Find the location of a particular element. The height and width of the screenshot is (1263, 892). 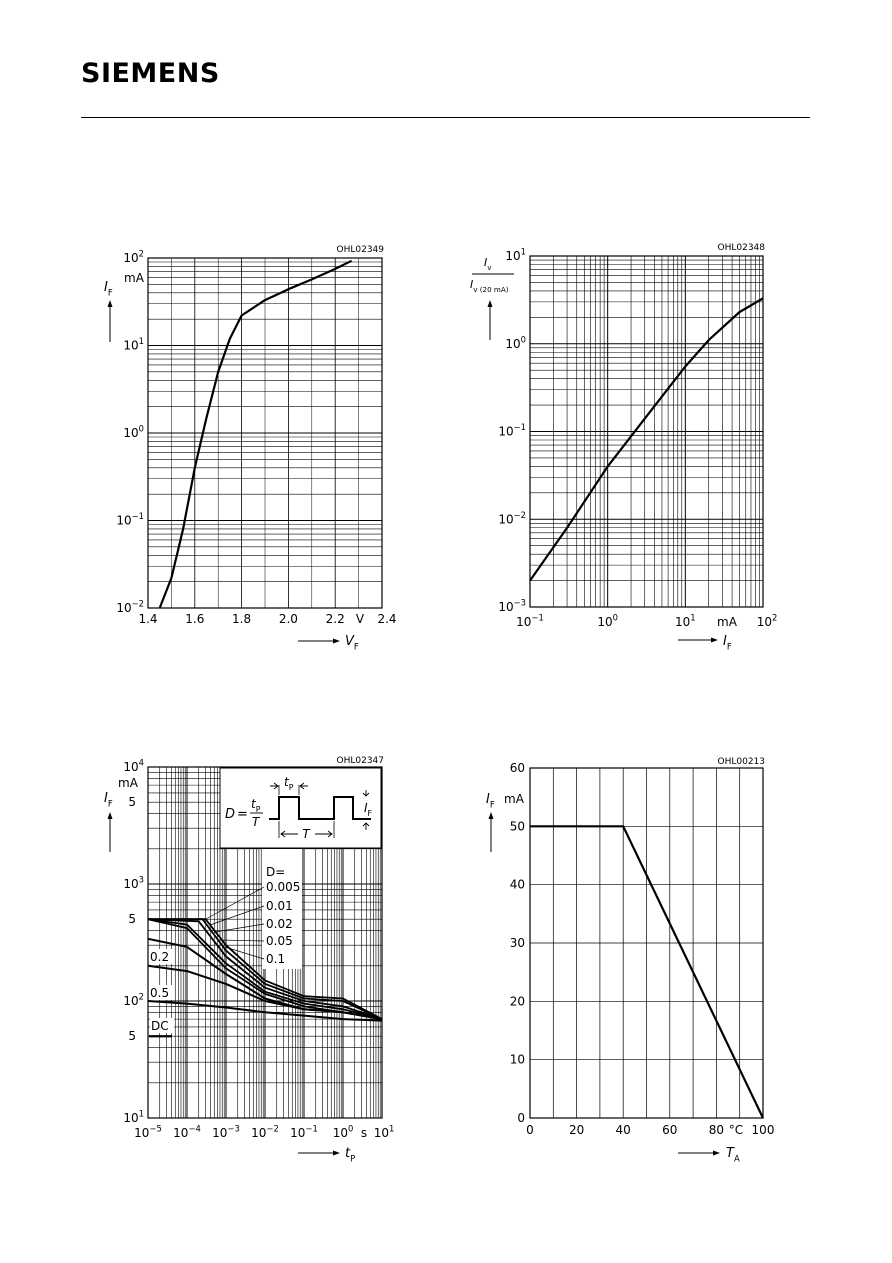

chart3-inset-T-frac: T is located at coordinates (256, 822).